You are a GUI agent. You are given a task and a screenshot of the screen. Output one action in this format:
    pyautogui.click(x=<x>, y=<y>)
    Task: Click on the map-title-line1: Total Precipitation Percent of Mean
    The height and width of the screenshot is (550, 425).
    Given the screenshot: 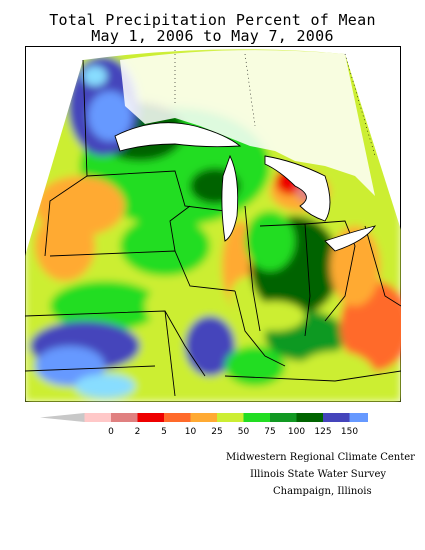 What is the action you would take?
    pyautogui.click(x=212, y=20)
    